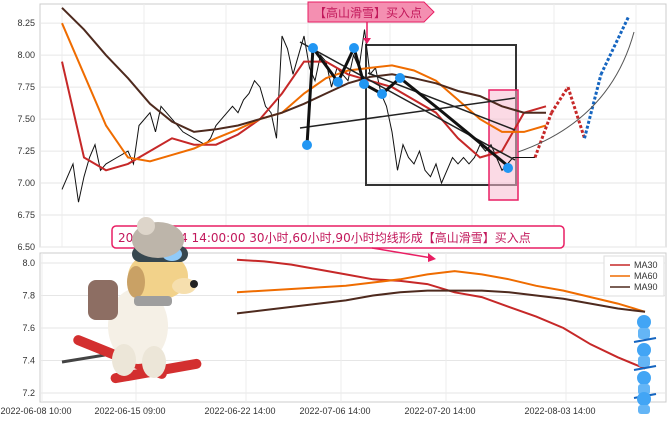 This screenshot has width=669, height=421. Describe the element at coordinates (368, 12) in the screenshot. I see `top-annotation-text: 【高山滑雪】买入点` at that location.